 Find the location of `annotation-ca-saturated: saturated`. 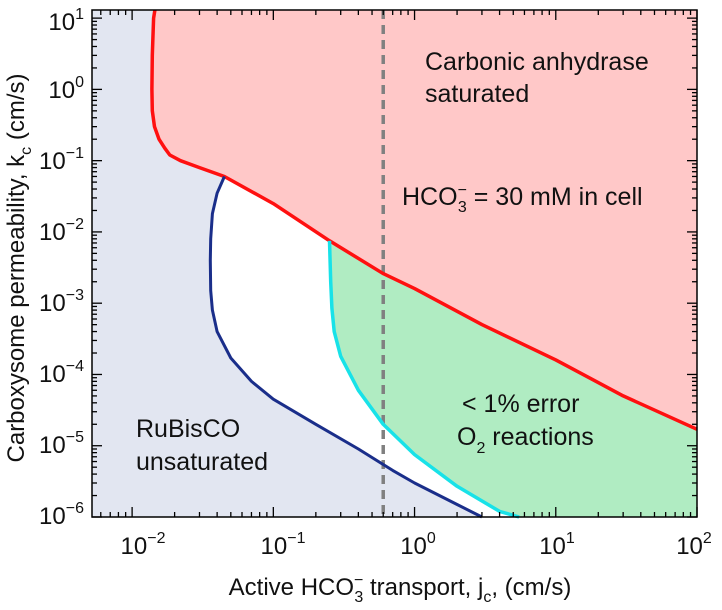

annotation-ca-saturated: saturated is located at coordinates (477, 94).